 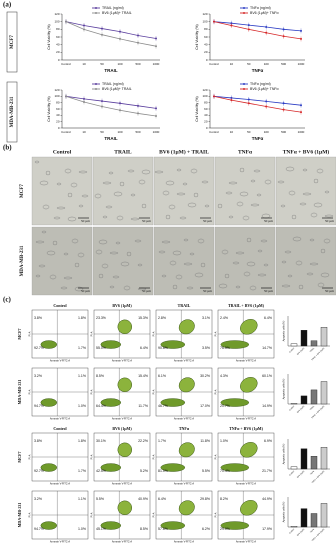 I want to click on column-header: BV6 (1µM) + TRAIL, so click(x=184, y=151).